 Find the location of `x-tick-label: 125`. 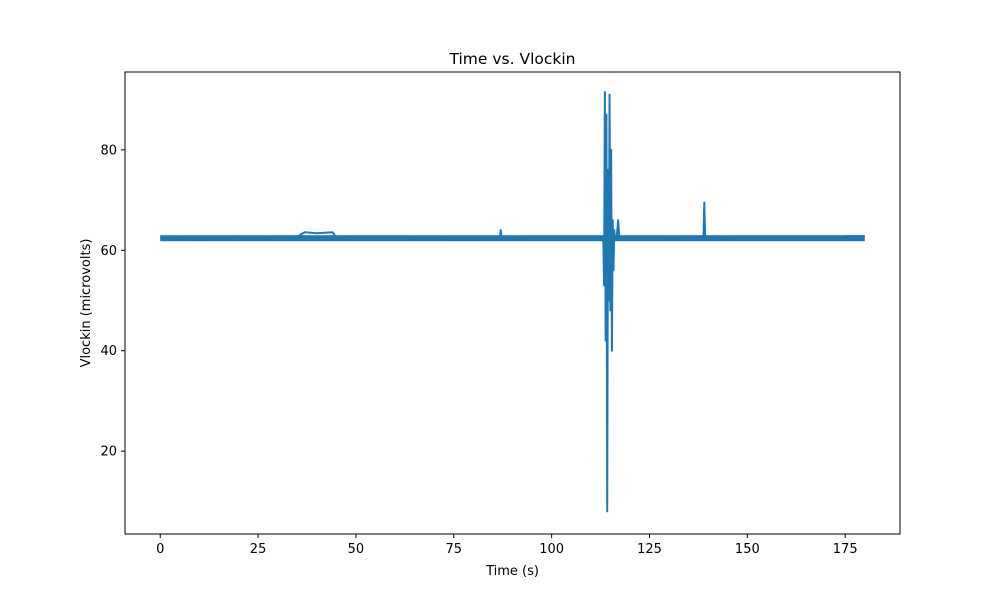

x-tick-label: 125 is located at coordinates (649, 549).